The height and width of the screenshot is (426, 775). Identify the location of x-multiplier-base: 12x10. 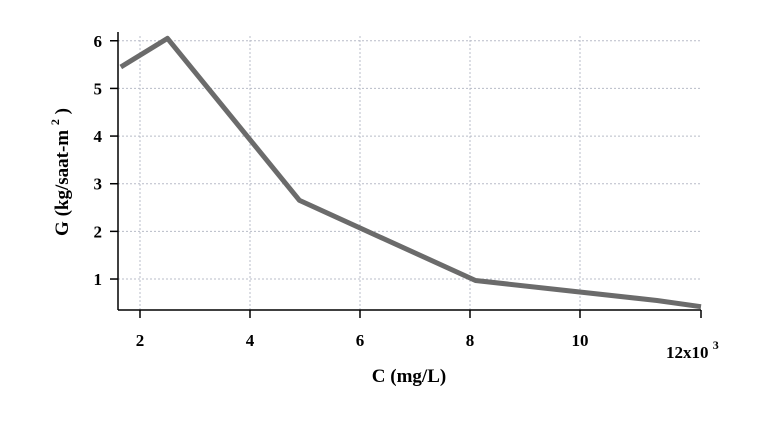
(687, 352).